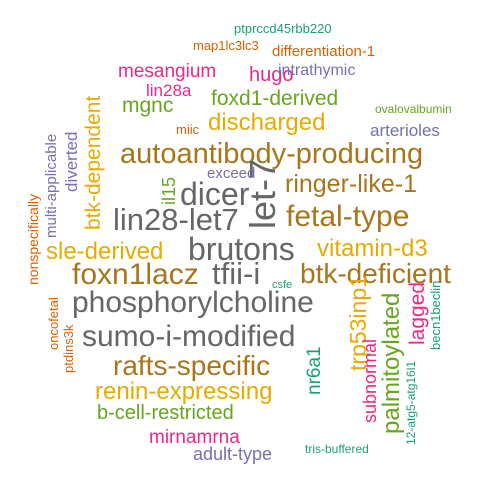 This screenshot has height=500, width=500. What do you see at coordinates (372, 248) in the screenshot?
I see `word: vitamin-d3` at bounding box center [372, 248].